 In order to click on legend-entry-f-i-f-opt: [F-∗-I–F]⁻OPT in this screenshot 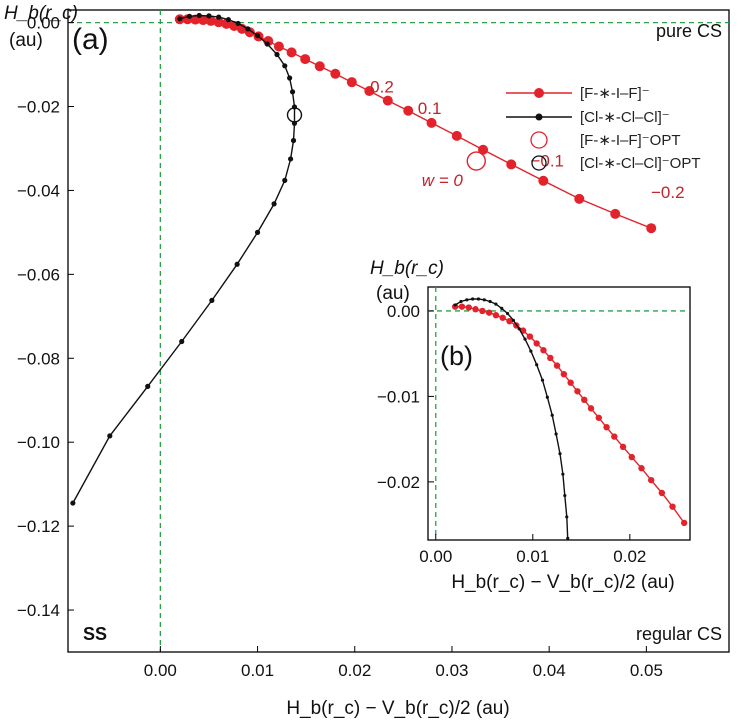, I will do `click(605, 140)`.